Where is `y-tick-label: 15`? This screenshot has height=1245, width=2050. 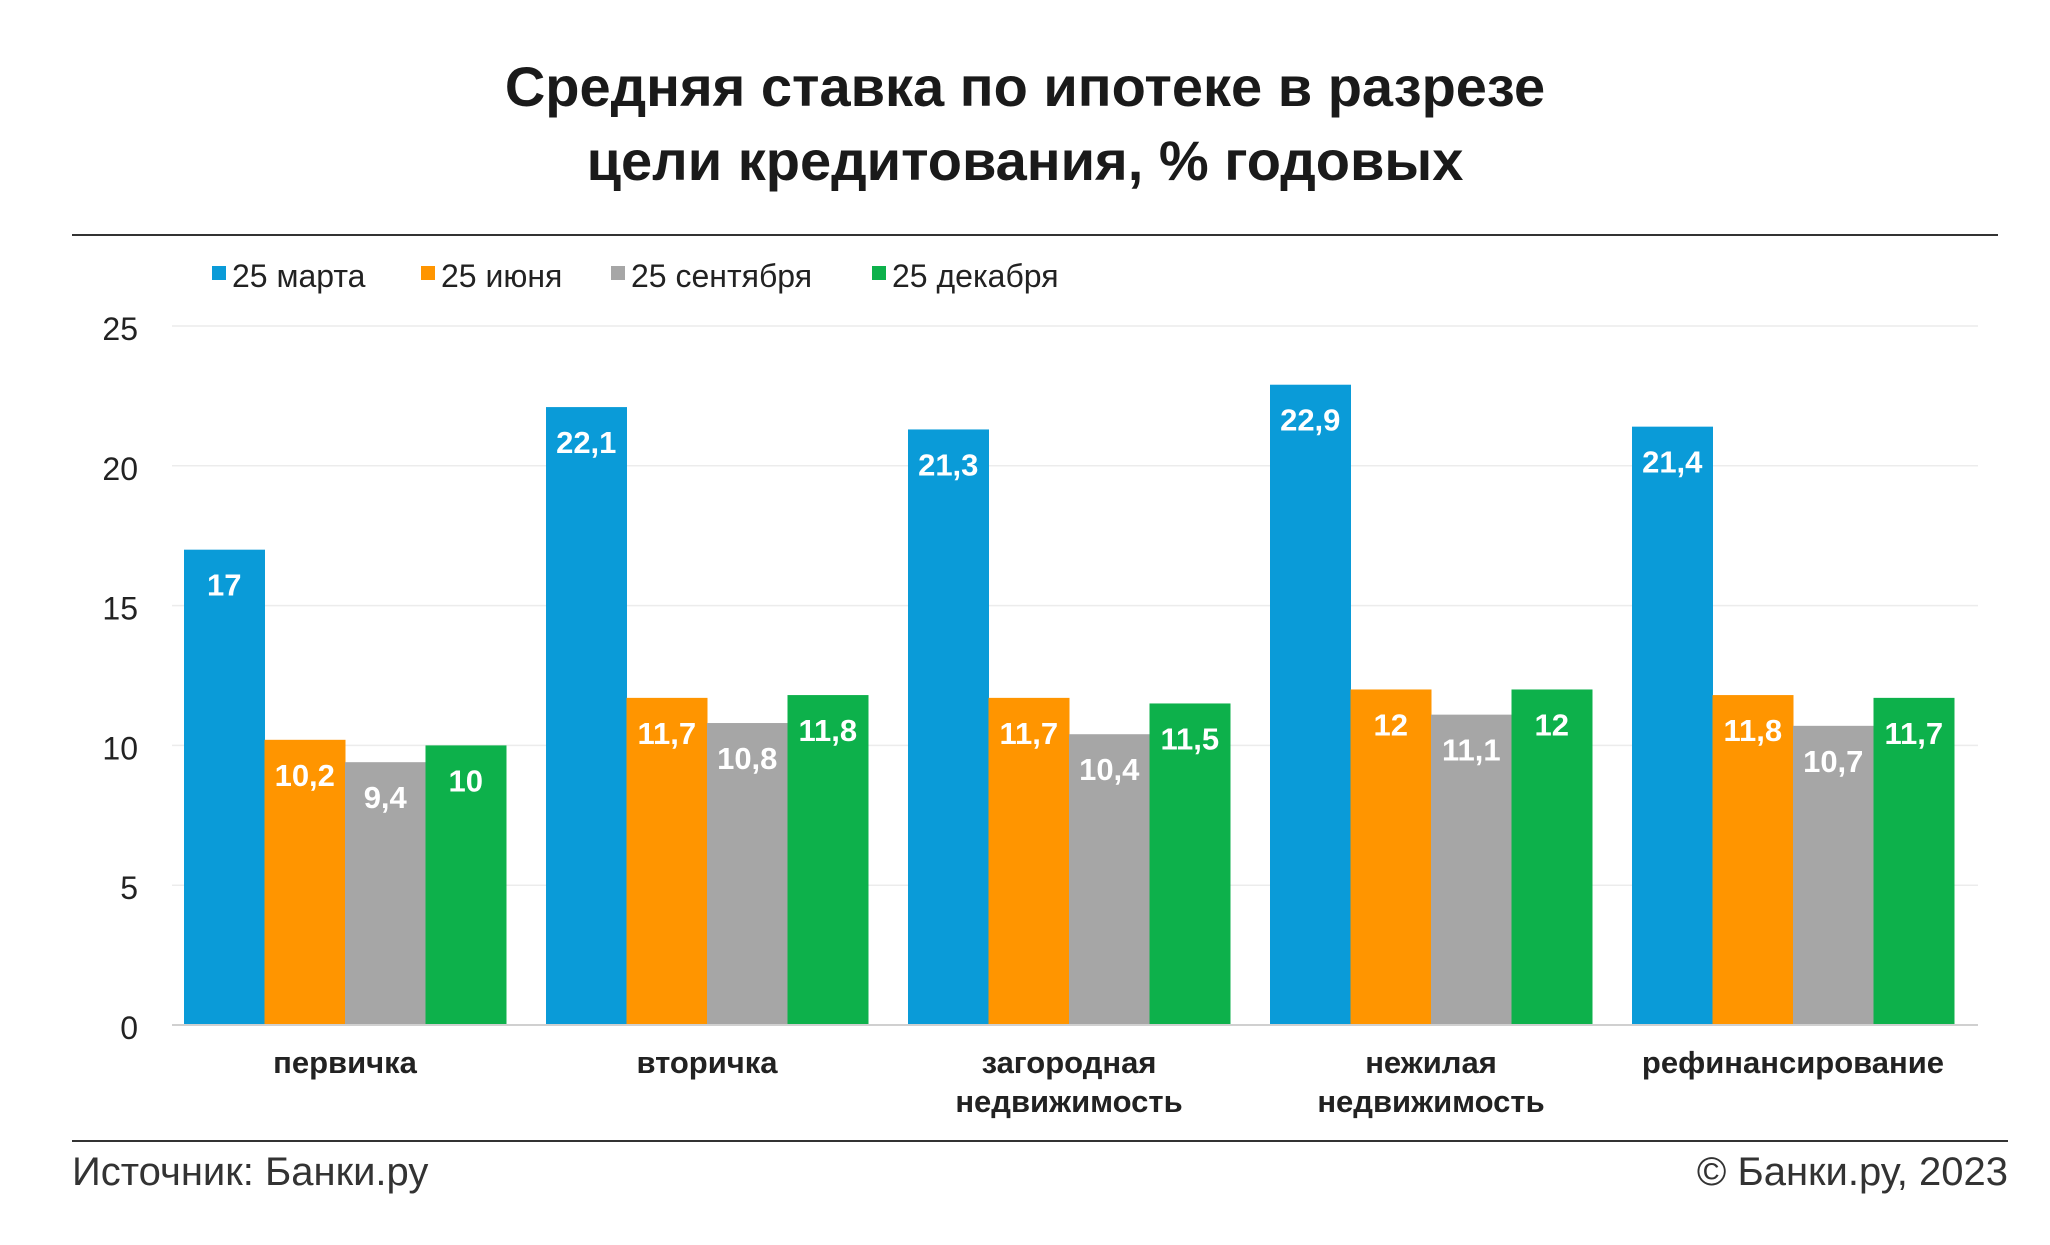 y-tick-label: 15 is located at coordinates (120, 609).